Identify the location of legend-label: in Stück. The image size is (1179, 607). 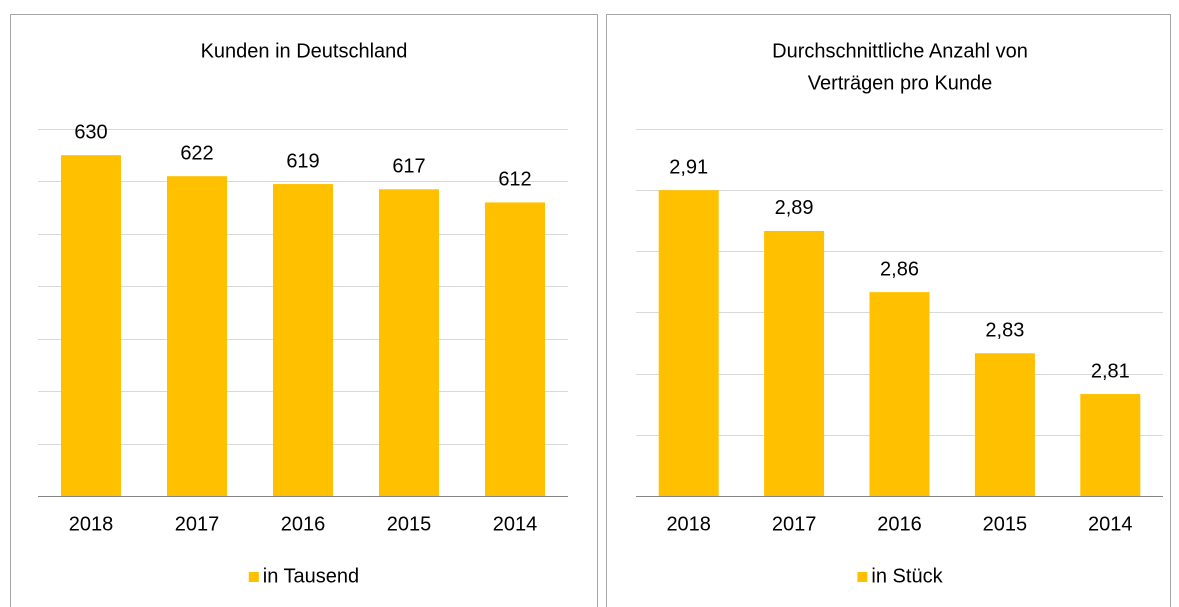
(907, 576).